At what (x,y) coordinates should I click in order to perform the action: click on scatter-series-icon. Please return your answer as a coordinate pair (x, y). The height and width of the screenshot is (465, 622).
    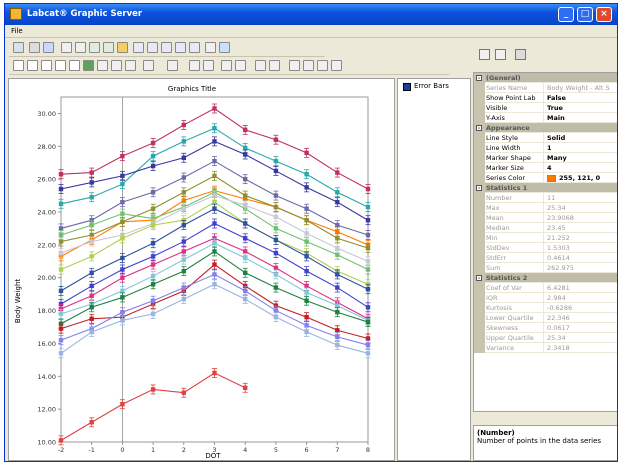
    Looking at the image, I should click on (274, 65).